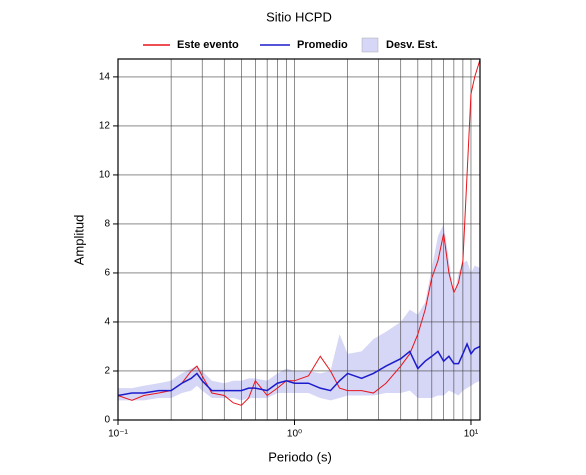 The height and width of the screenshot is (475, 586). I want to click on series-line, so click(299, 369).